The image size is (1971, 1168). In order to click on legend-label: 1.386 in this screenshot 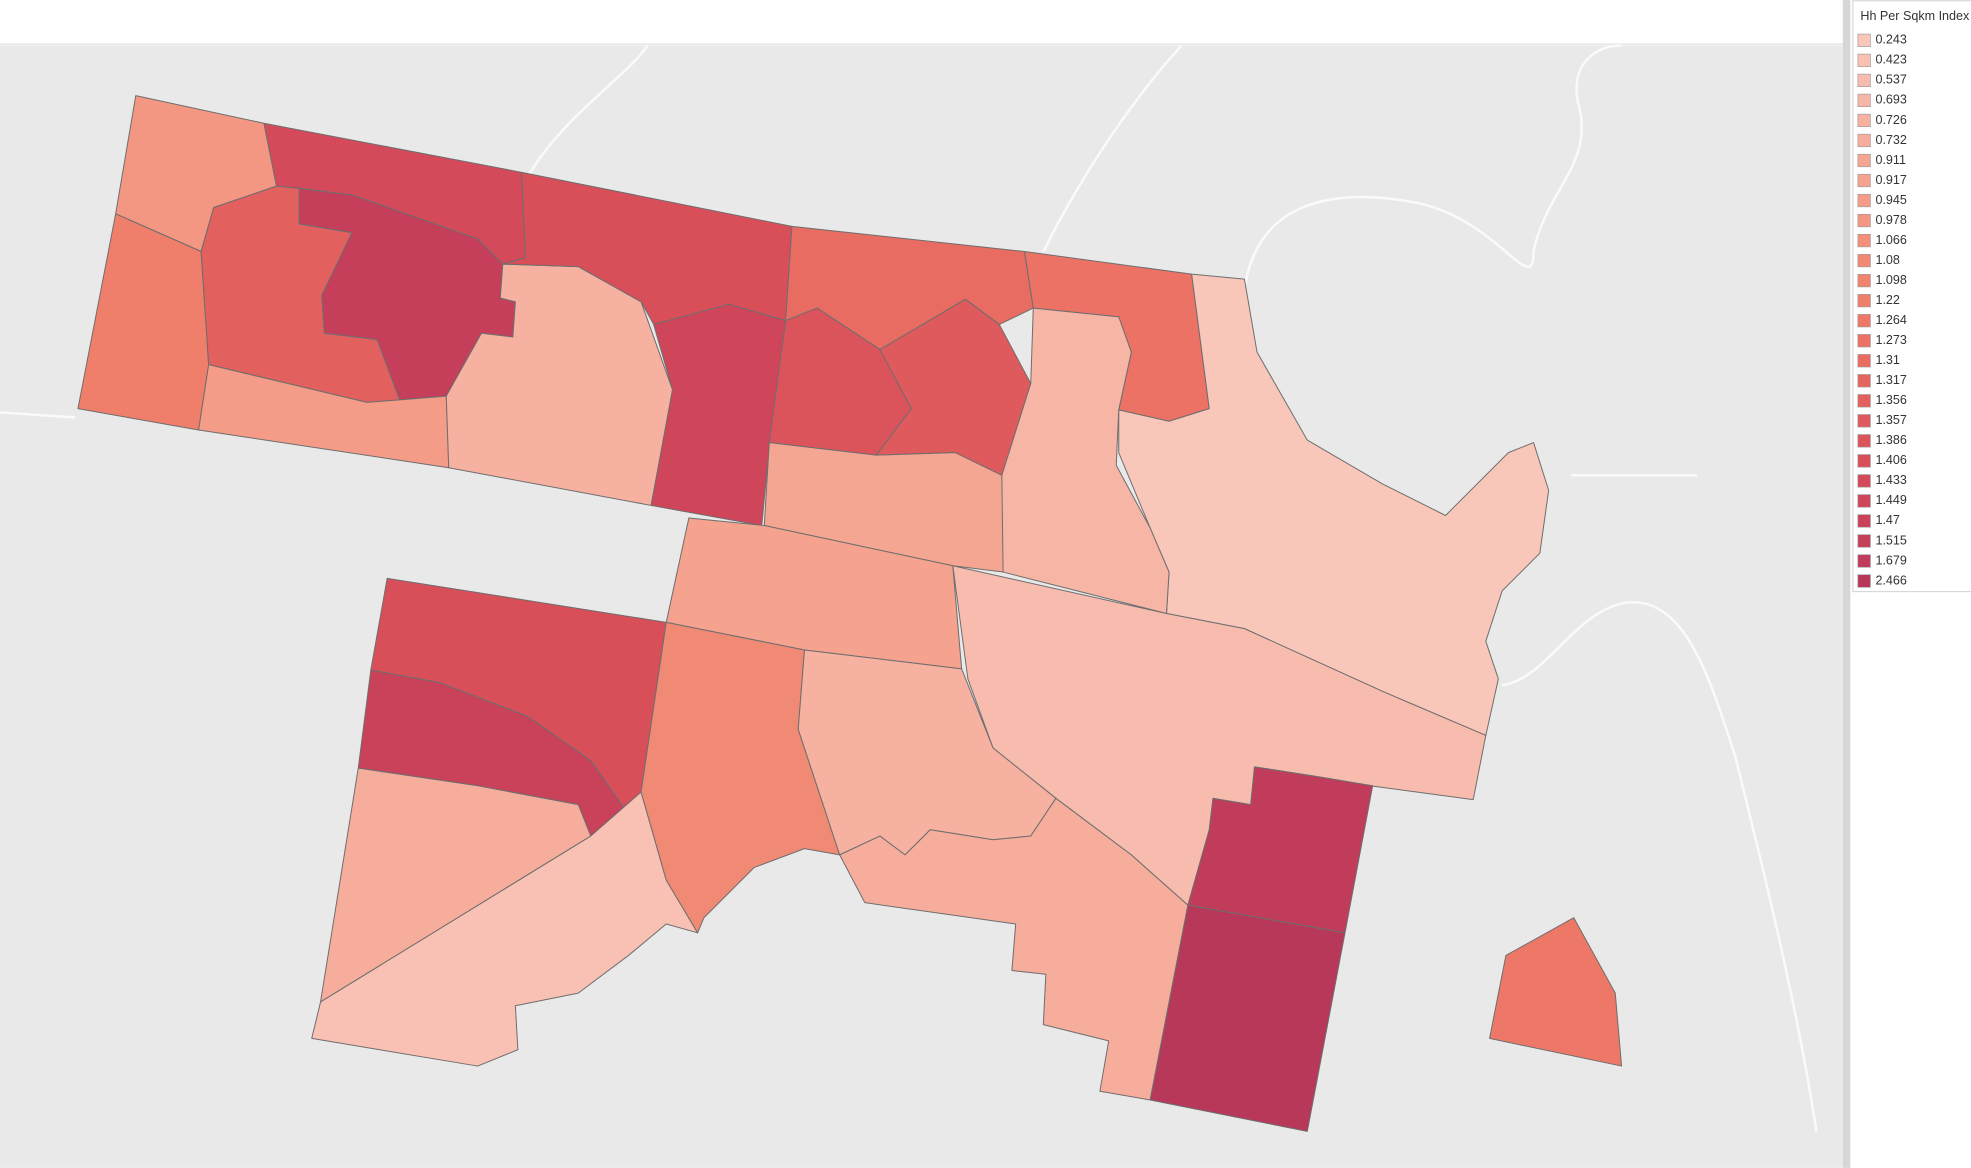, I will do `click(1890, 440)`.